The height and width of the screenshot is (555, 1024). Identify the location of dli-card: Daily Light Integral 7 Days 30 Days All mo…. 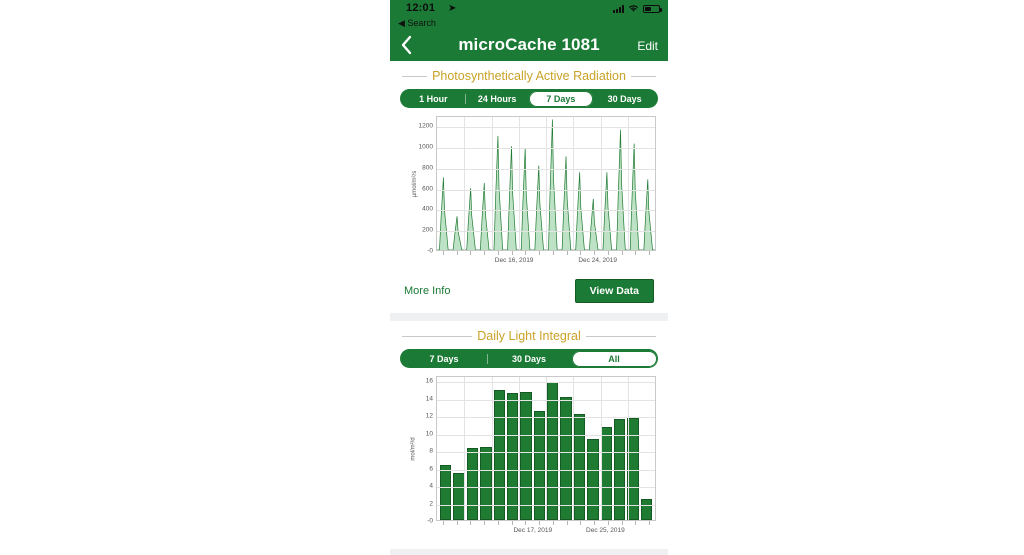
(529, 435).